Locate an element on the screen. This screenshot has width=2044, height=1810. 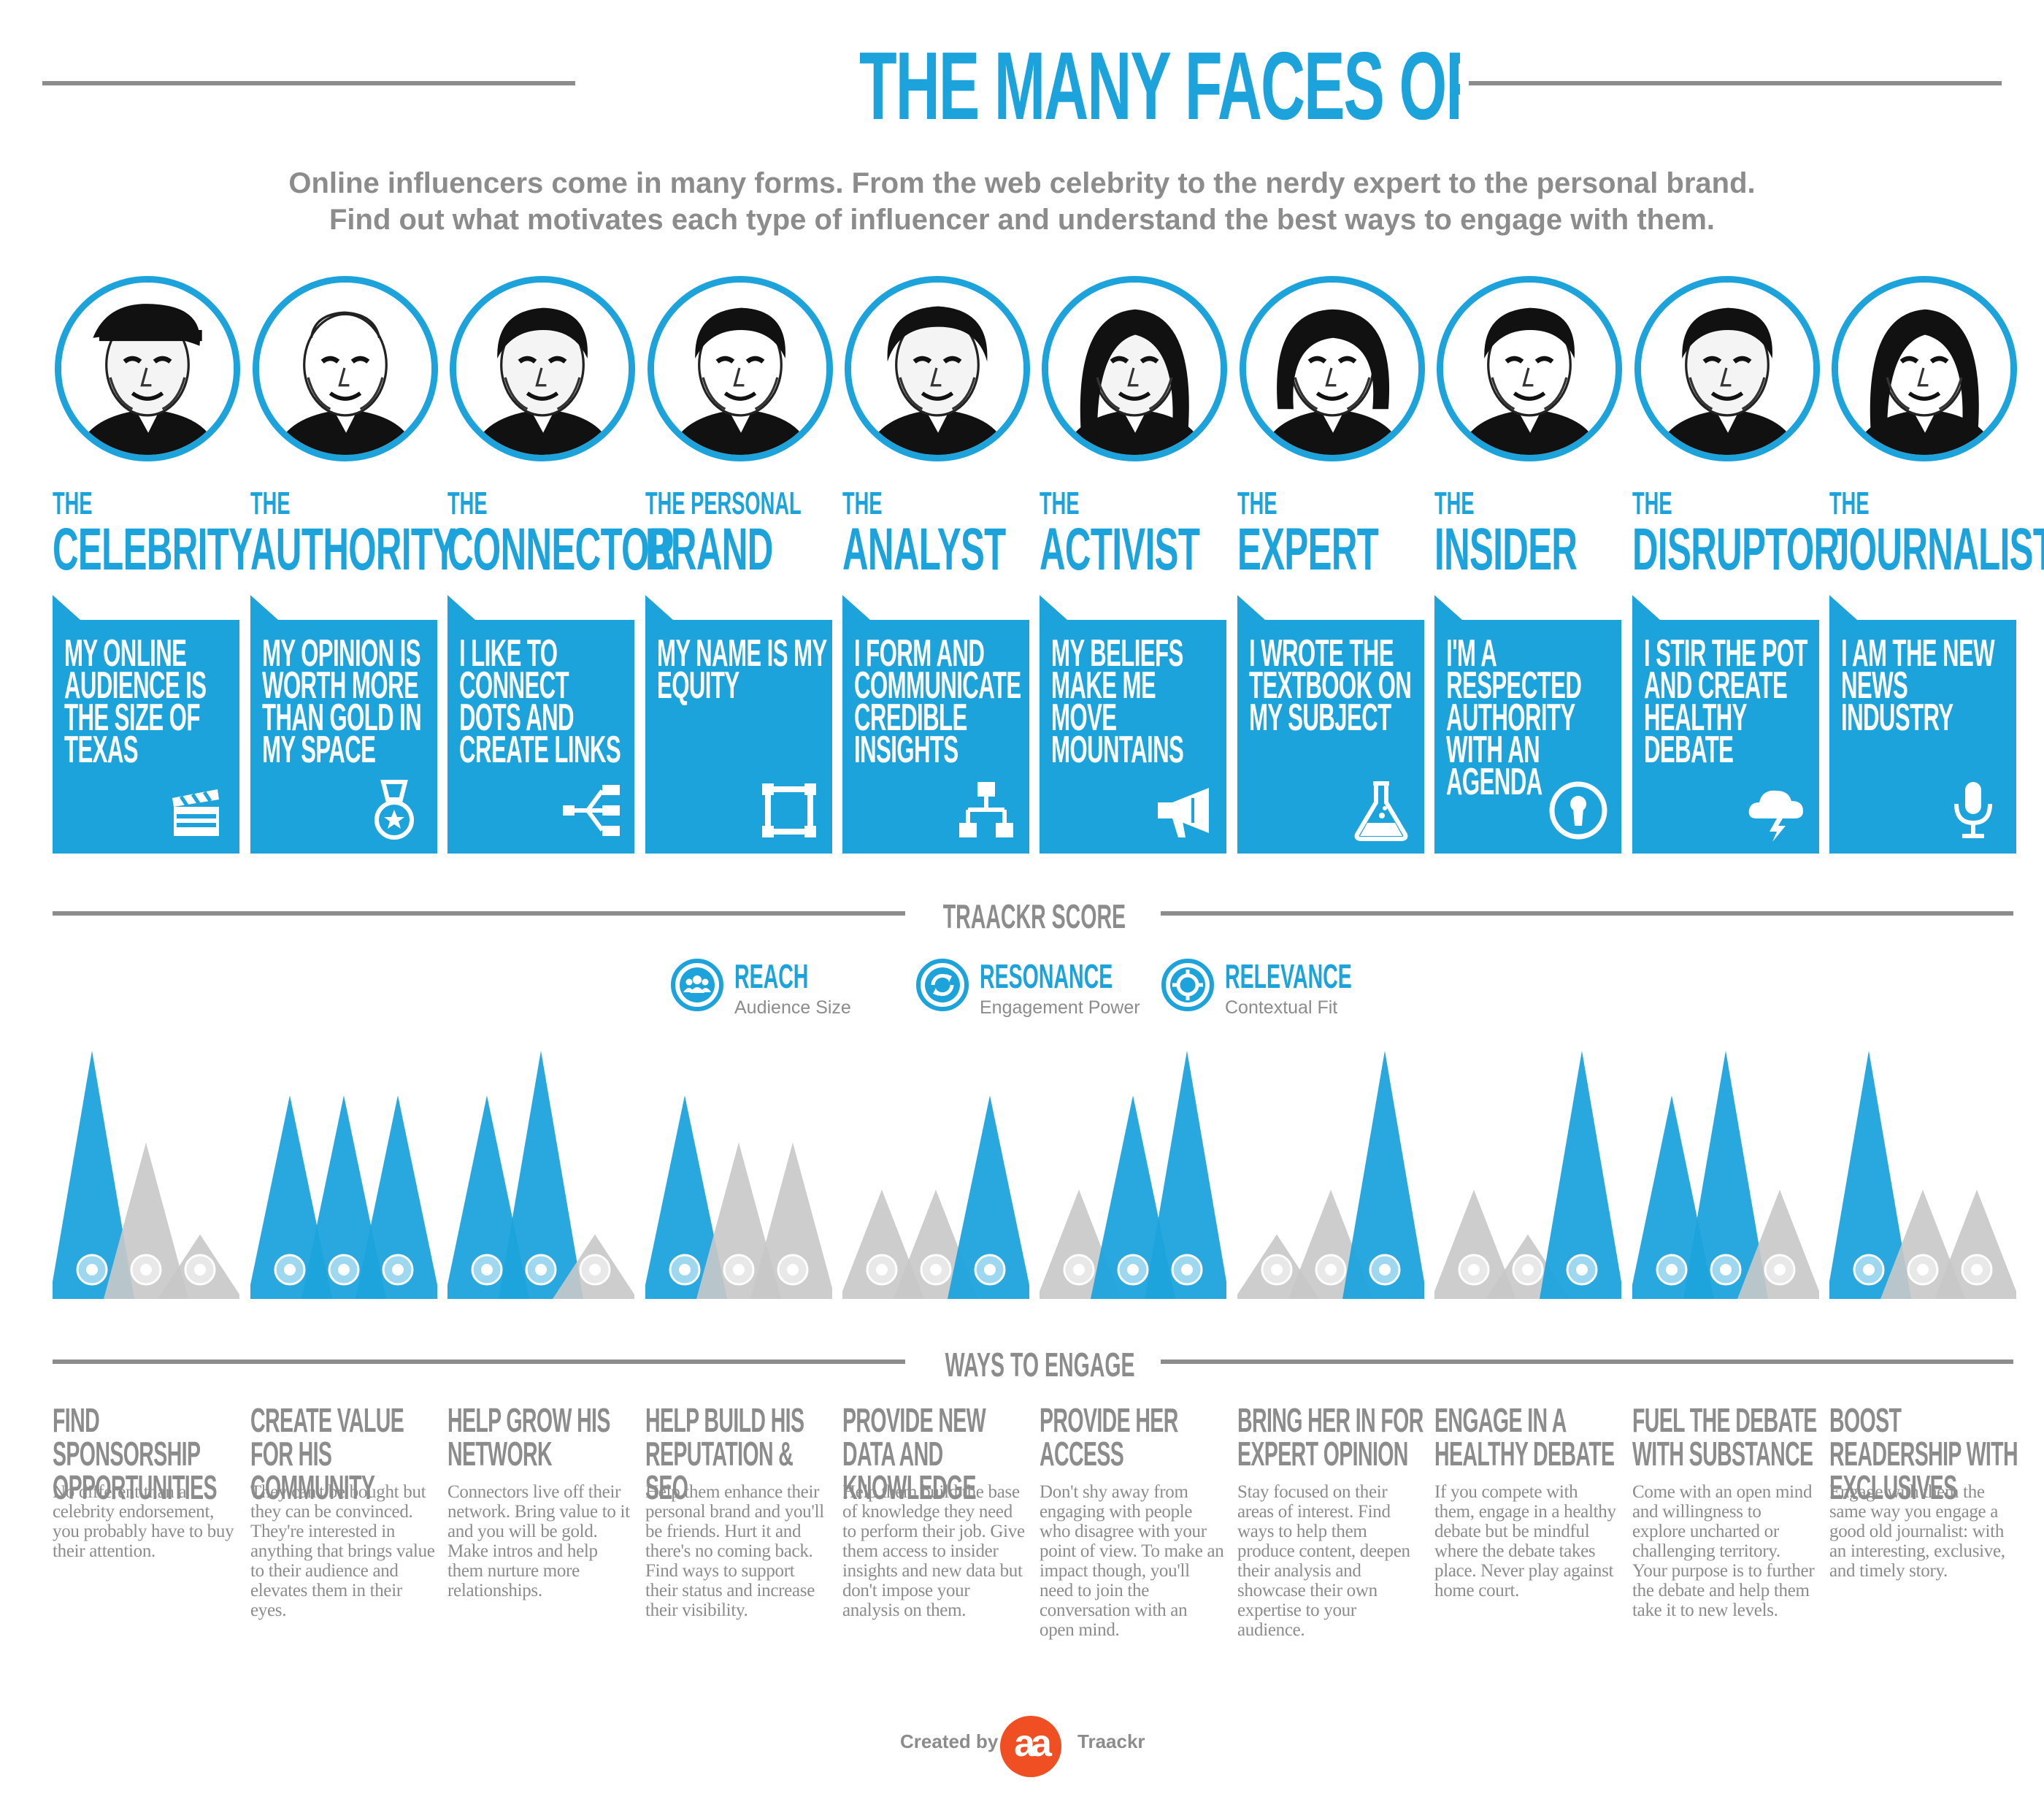
title-container: THE MANY FACES OF INFLUENCE is located at coordinates (1022, 85).